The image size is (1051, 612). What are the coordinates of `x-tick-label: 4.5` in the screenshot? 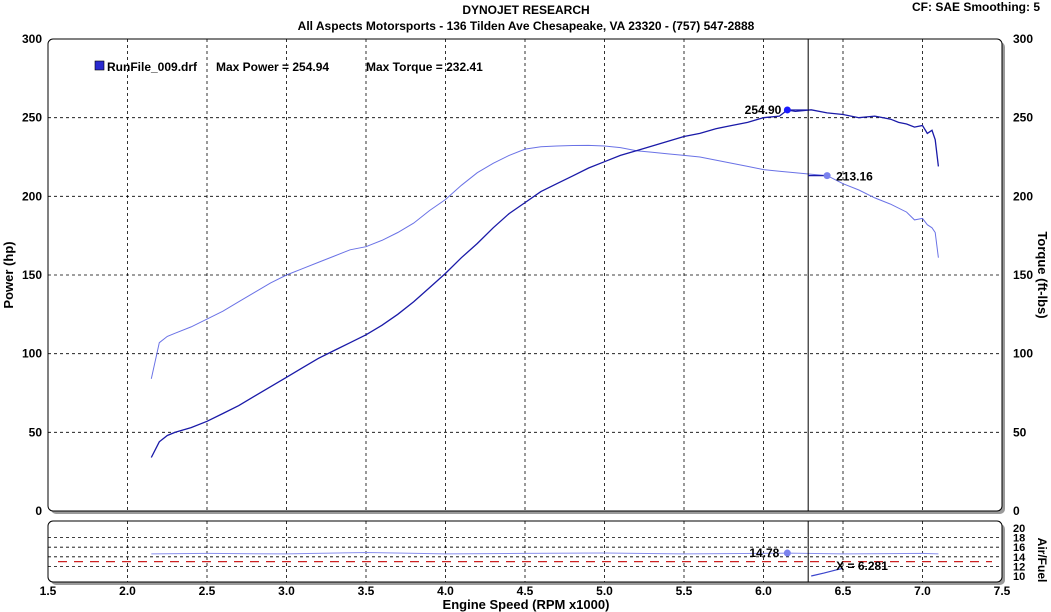 It's located at (525, 591).